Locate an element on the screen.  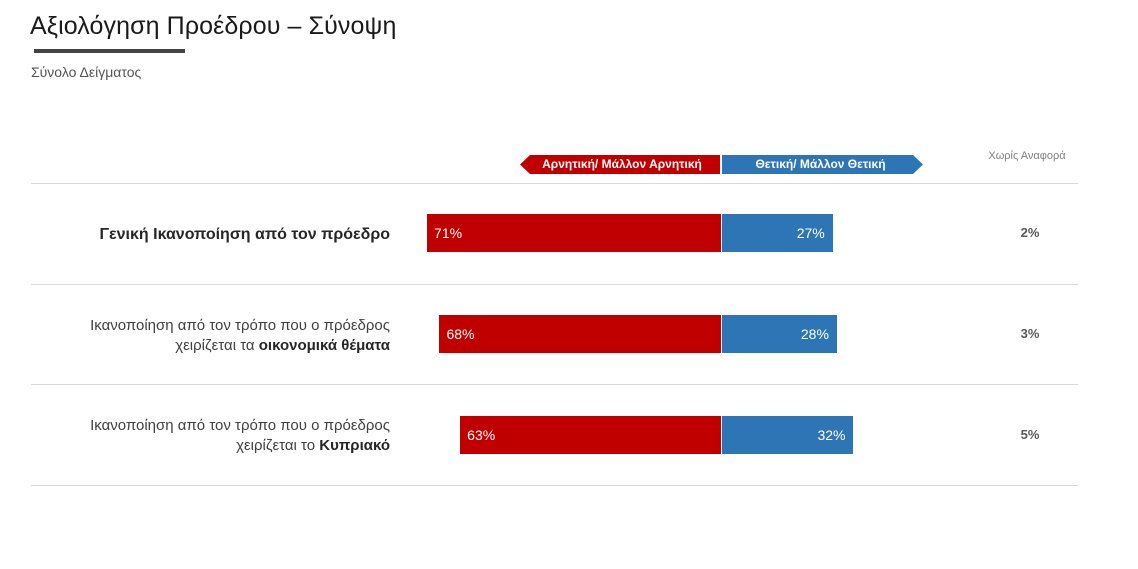
value-no-answer: 3% is located at coordinates (1030, 333).